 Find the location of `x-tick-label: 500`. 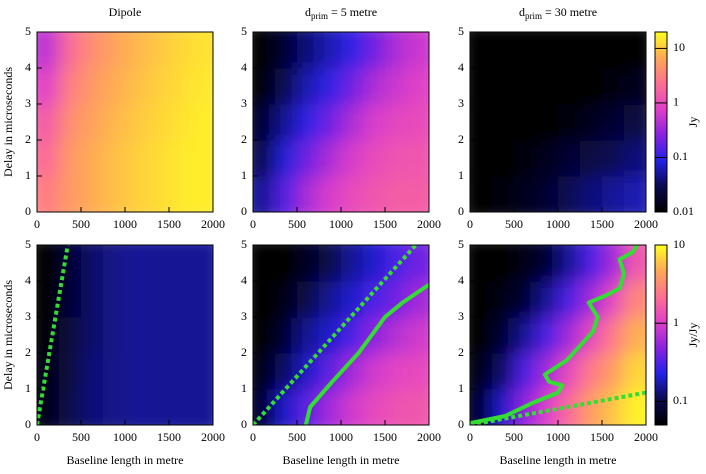

x-tick-label: 500 is located at coordinates (514, 224).